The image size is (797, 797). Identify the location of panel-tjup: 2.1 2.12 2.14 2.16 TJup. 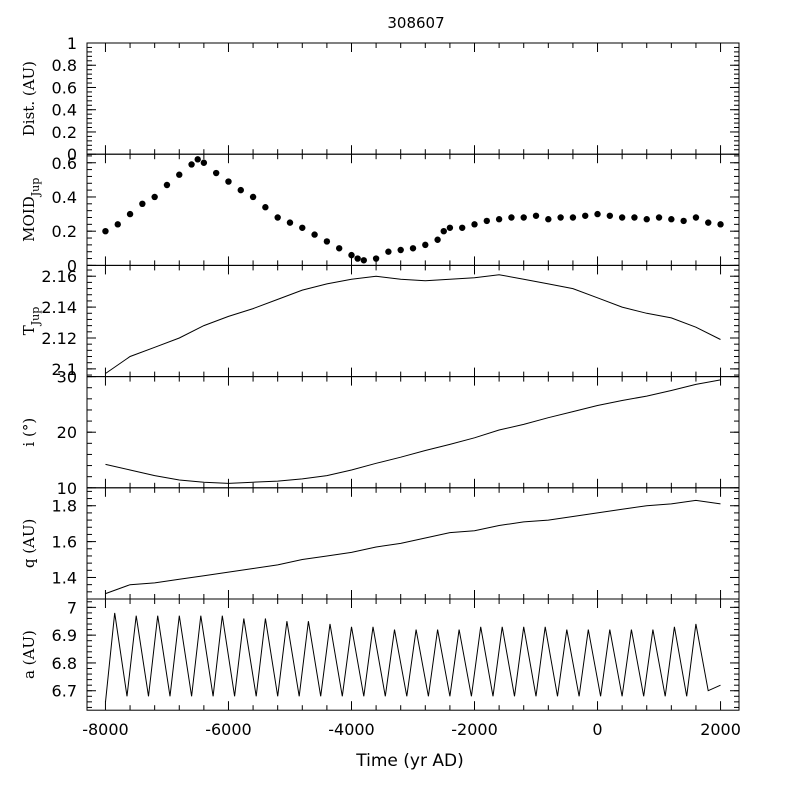
(380, 321).